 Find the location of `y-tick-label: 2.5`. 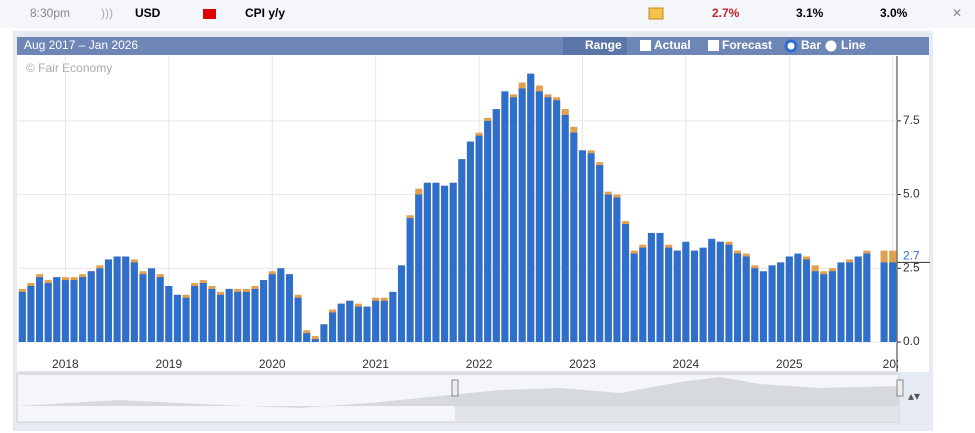

y-tick-label: 2.5 is located at coordinates (911, 267).